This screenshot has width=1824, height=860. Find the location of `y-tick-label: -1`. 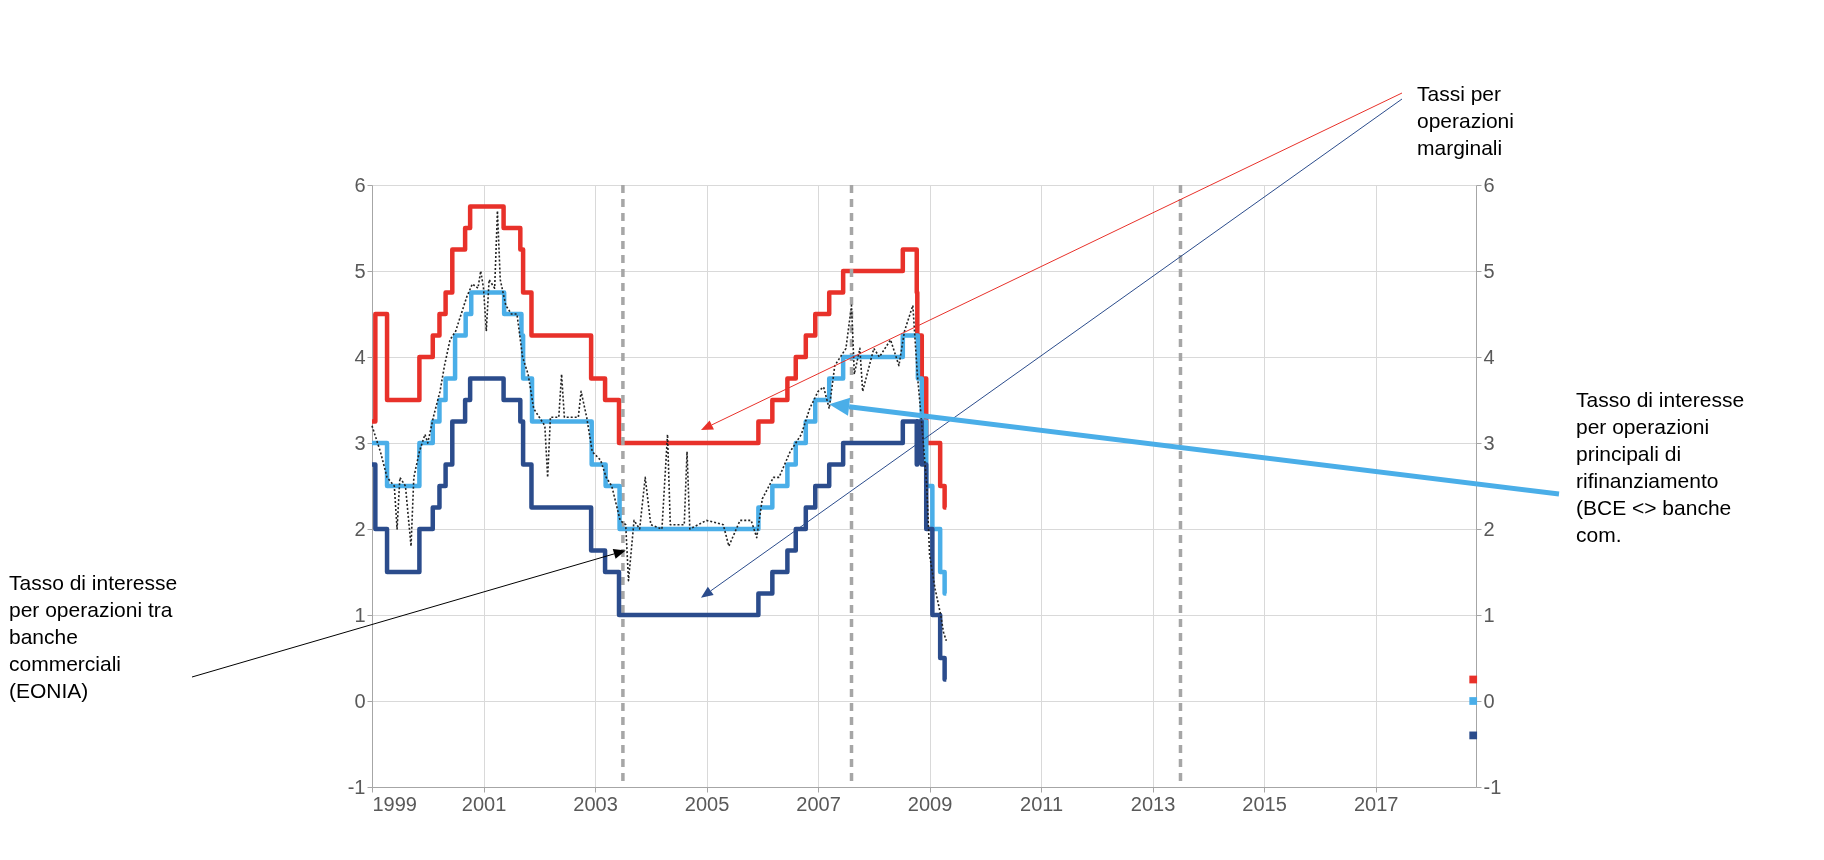

y-tick-label: -1 is located at coordinates (356, 786).